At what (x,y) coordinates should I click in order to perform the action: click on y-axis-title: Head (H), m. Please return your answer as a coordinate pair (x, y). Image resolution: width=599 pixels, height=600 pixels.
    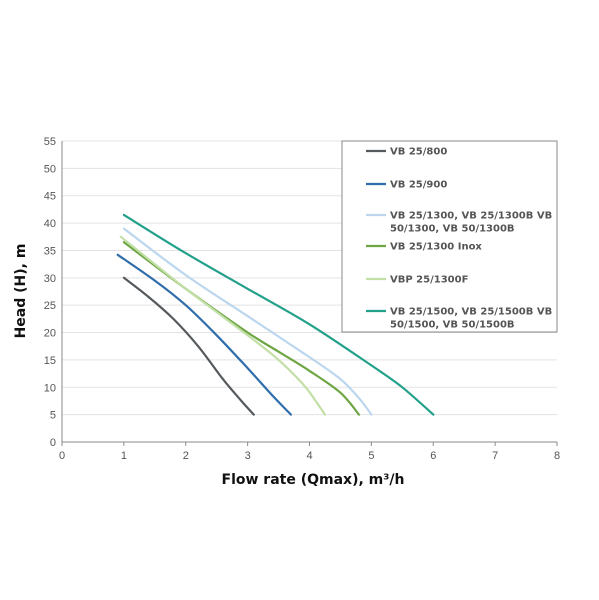
    Looking at the image, I should click on (21, 291).